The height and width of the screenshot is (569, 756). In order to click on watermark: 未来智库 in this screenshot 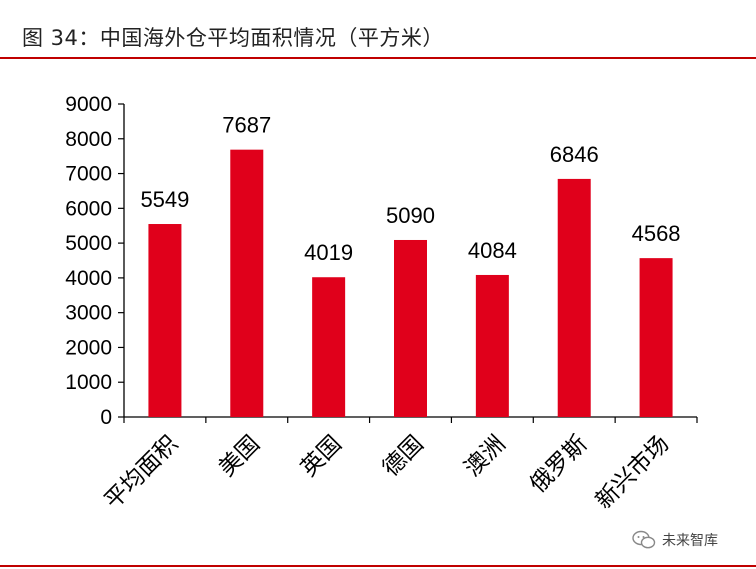, I will do `click(675, 540)`.